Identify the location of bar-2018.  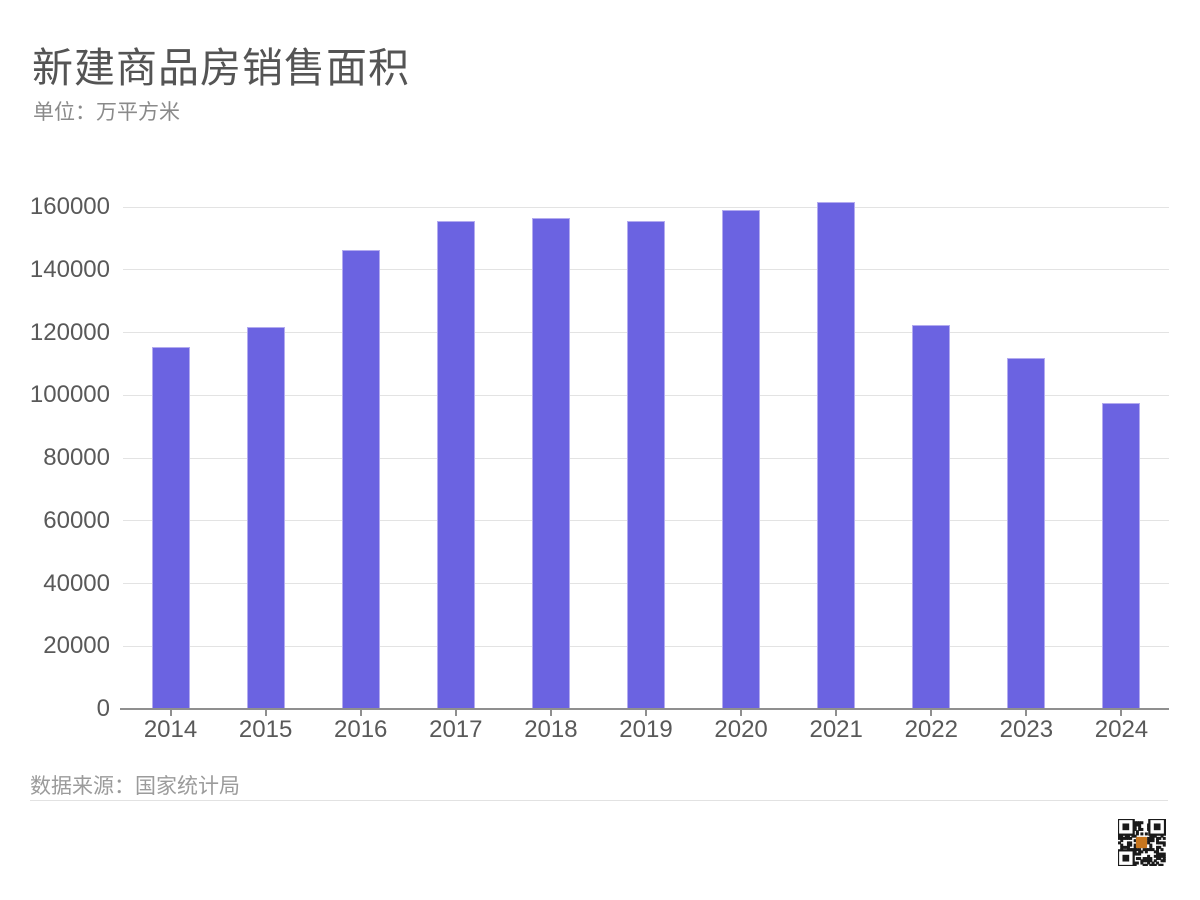
(550, 463).